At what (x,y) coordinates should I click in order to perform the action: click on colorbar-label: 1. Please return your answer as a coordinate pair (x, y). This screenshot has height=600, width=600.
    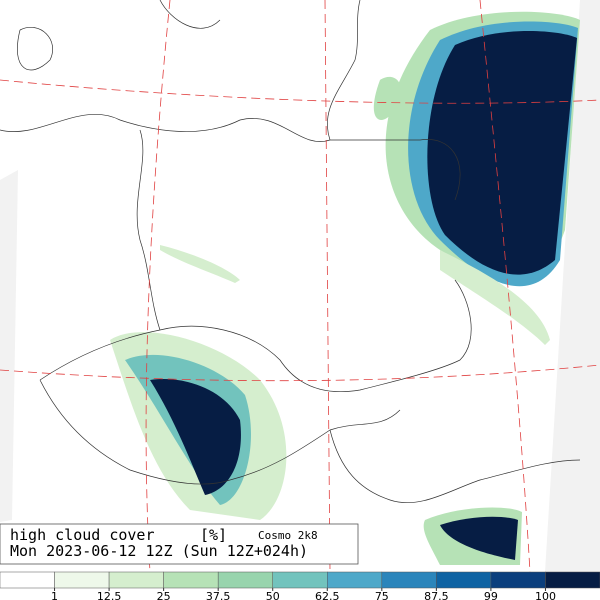
    Looking at the image, I should click on (54, 595).